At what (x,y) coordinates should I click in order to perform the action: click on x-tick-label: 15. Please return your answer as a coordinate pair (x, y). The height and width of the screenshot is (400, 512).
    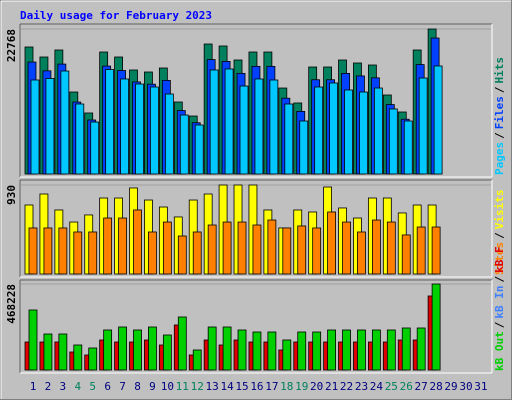
    Looking at the image, I should click on (241, 386).